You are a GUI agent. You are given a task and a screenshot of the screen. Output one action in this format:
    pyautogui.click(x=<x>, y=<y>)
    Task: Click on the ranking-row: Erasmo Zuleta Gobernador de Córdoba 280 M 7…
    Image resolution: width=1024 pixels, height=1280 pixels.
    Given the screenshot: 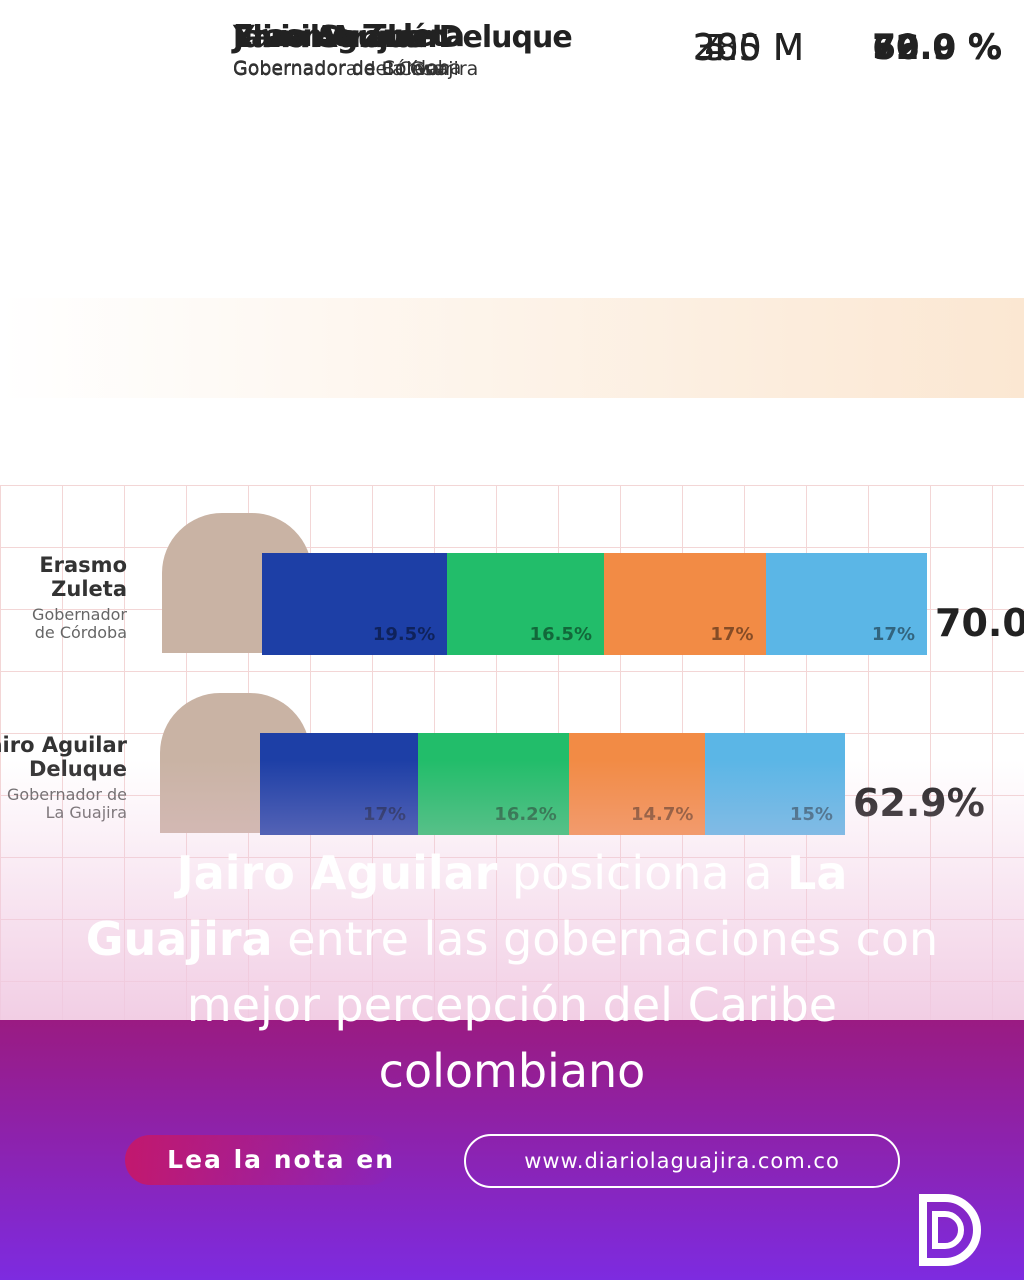 What is the action you would take?
    pyautogui.click(x=512, y=108)
    